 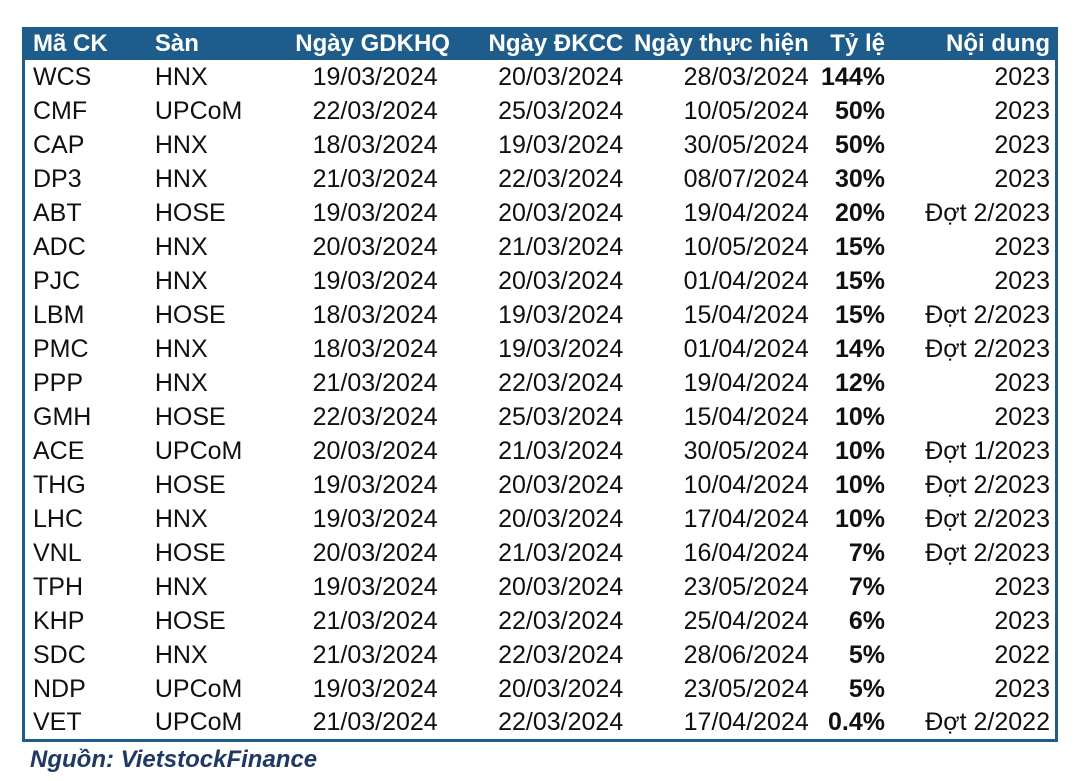 I want to click on stock-code-cell: ADC, so click(x=86, y=247).